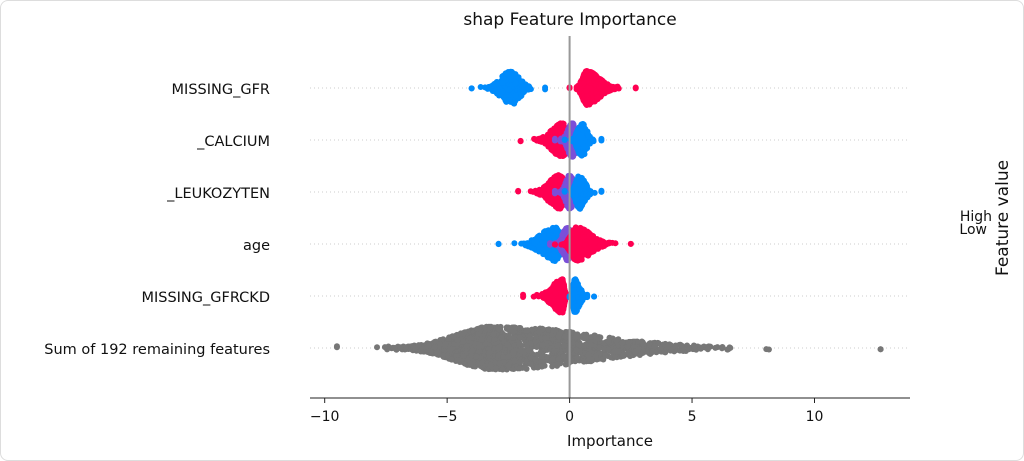 This screenshot has height=461, width=1024. Describe the element at coordinates (233, 142) in the screenshot. I see `feature-label: _CALCIUM` at that location.